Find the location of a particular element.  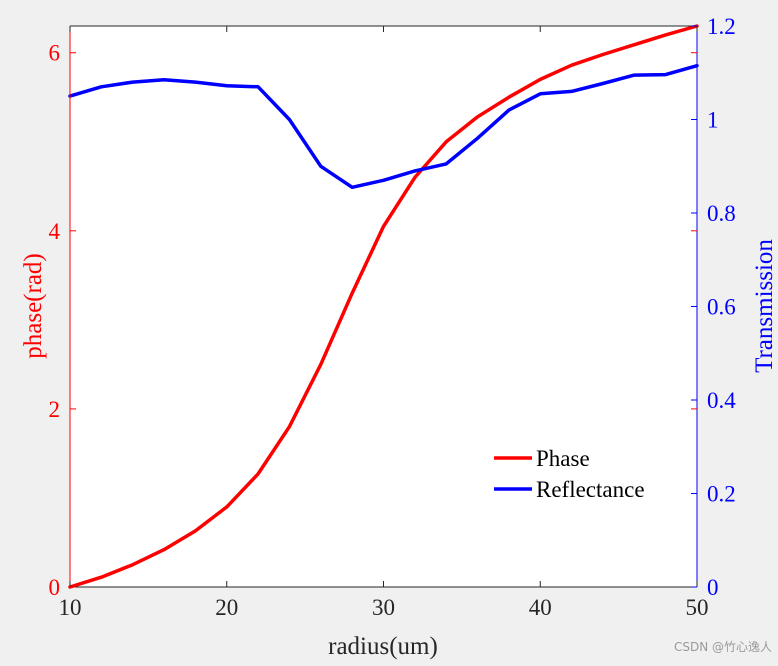

legend: Phase Reflectance is located at coordinates (569, 474).